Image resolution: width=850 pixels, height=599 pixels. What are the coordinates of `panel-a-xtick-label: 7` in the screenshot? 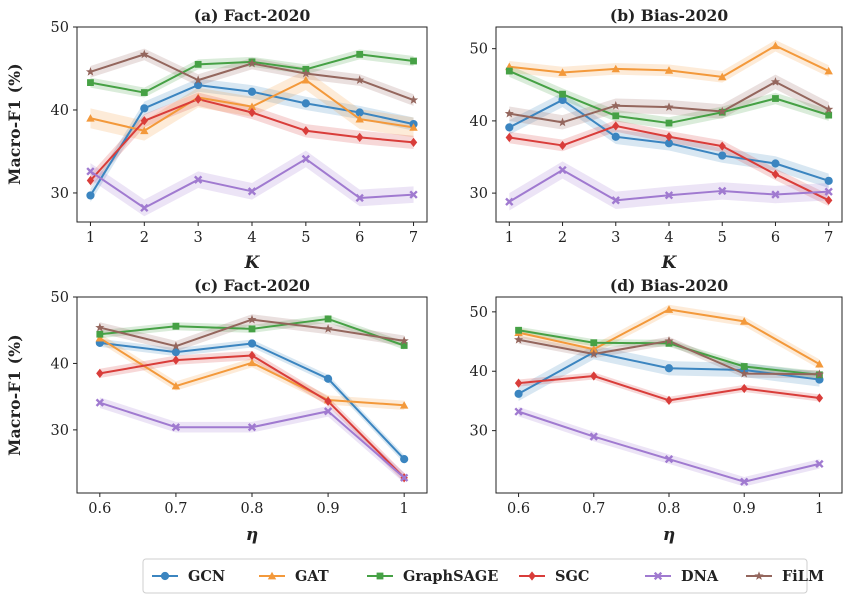 It's located at (413, 238).